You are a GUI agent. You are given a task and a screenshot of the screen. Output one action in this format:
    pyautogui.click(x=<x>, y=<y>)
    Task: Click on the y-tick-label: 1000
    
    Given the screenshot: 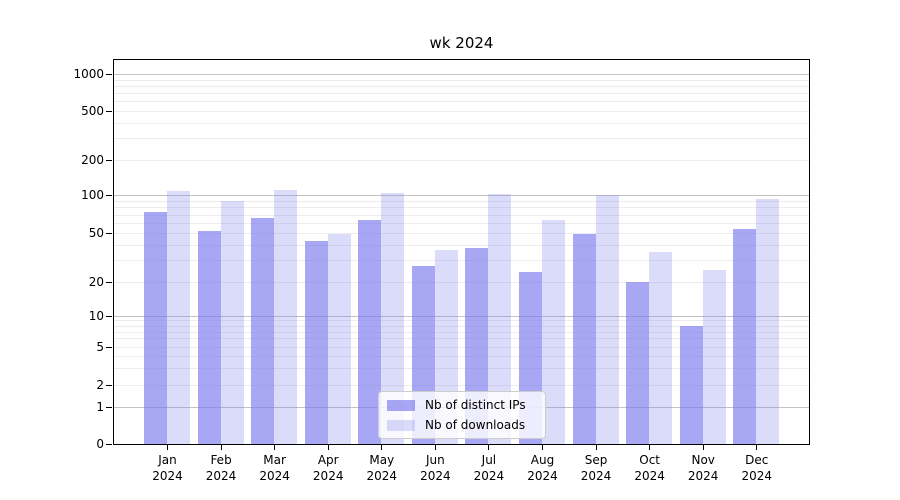 What is the action you would take?
    pyautogui.click(x=88, y=73)
    